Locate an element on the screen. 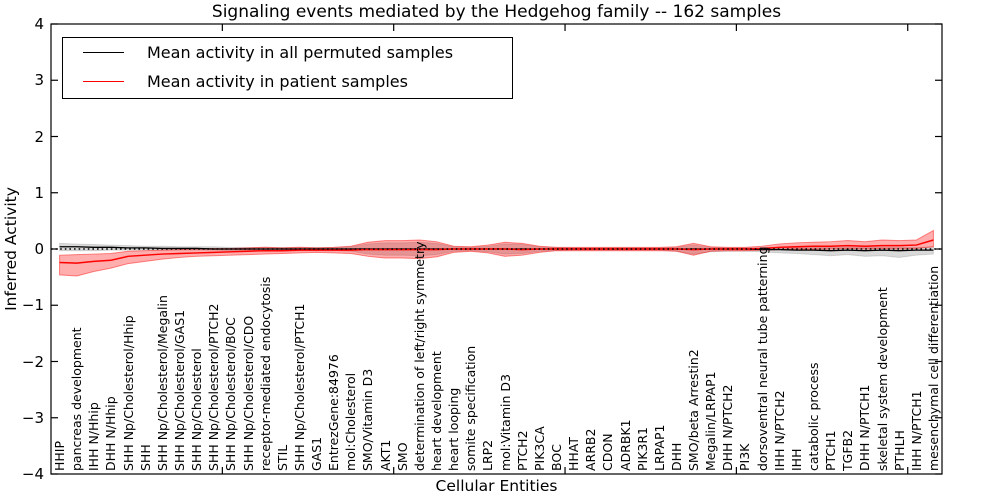 The image size is (1000, 500). legend-entry-patient: Mean activity in patient samples is located at coordinates (287, 81).